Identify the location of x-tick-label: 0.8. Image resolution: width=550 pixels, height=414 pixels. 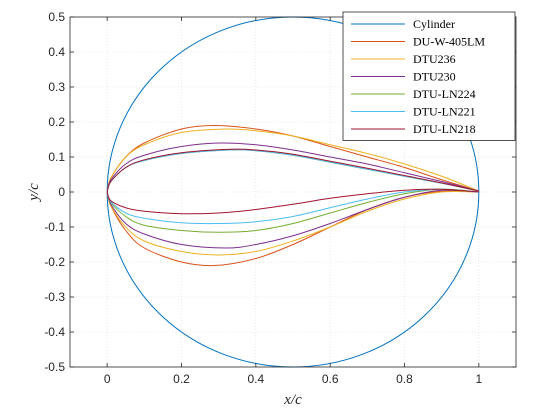
(404, 379).